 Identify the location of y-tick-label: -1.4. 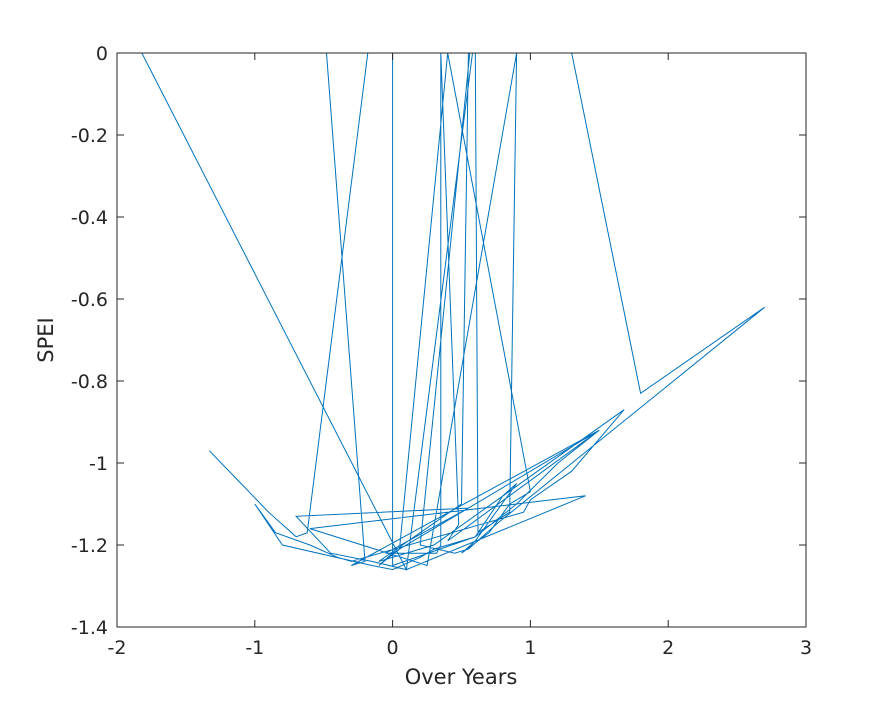
(89, 628).